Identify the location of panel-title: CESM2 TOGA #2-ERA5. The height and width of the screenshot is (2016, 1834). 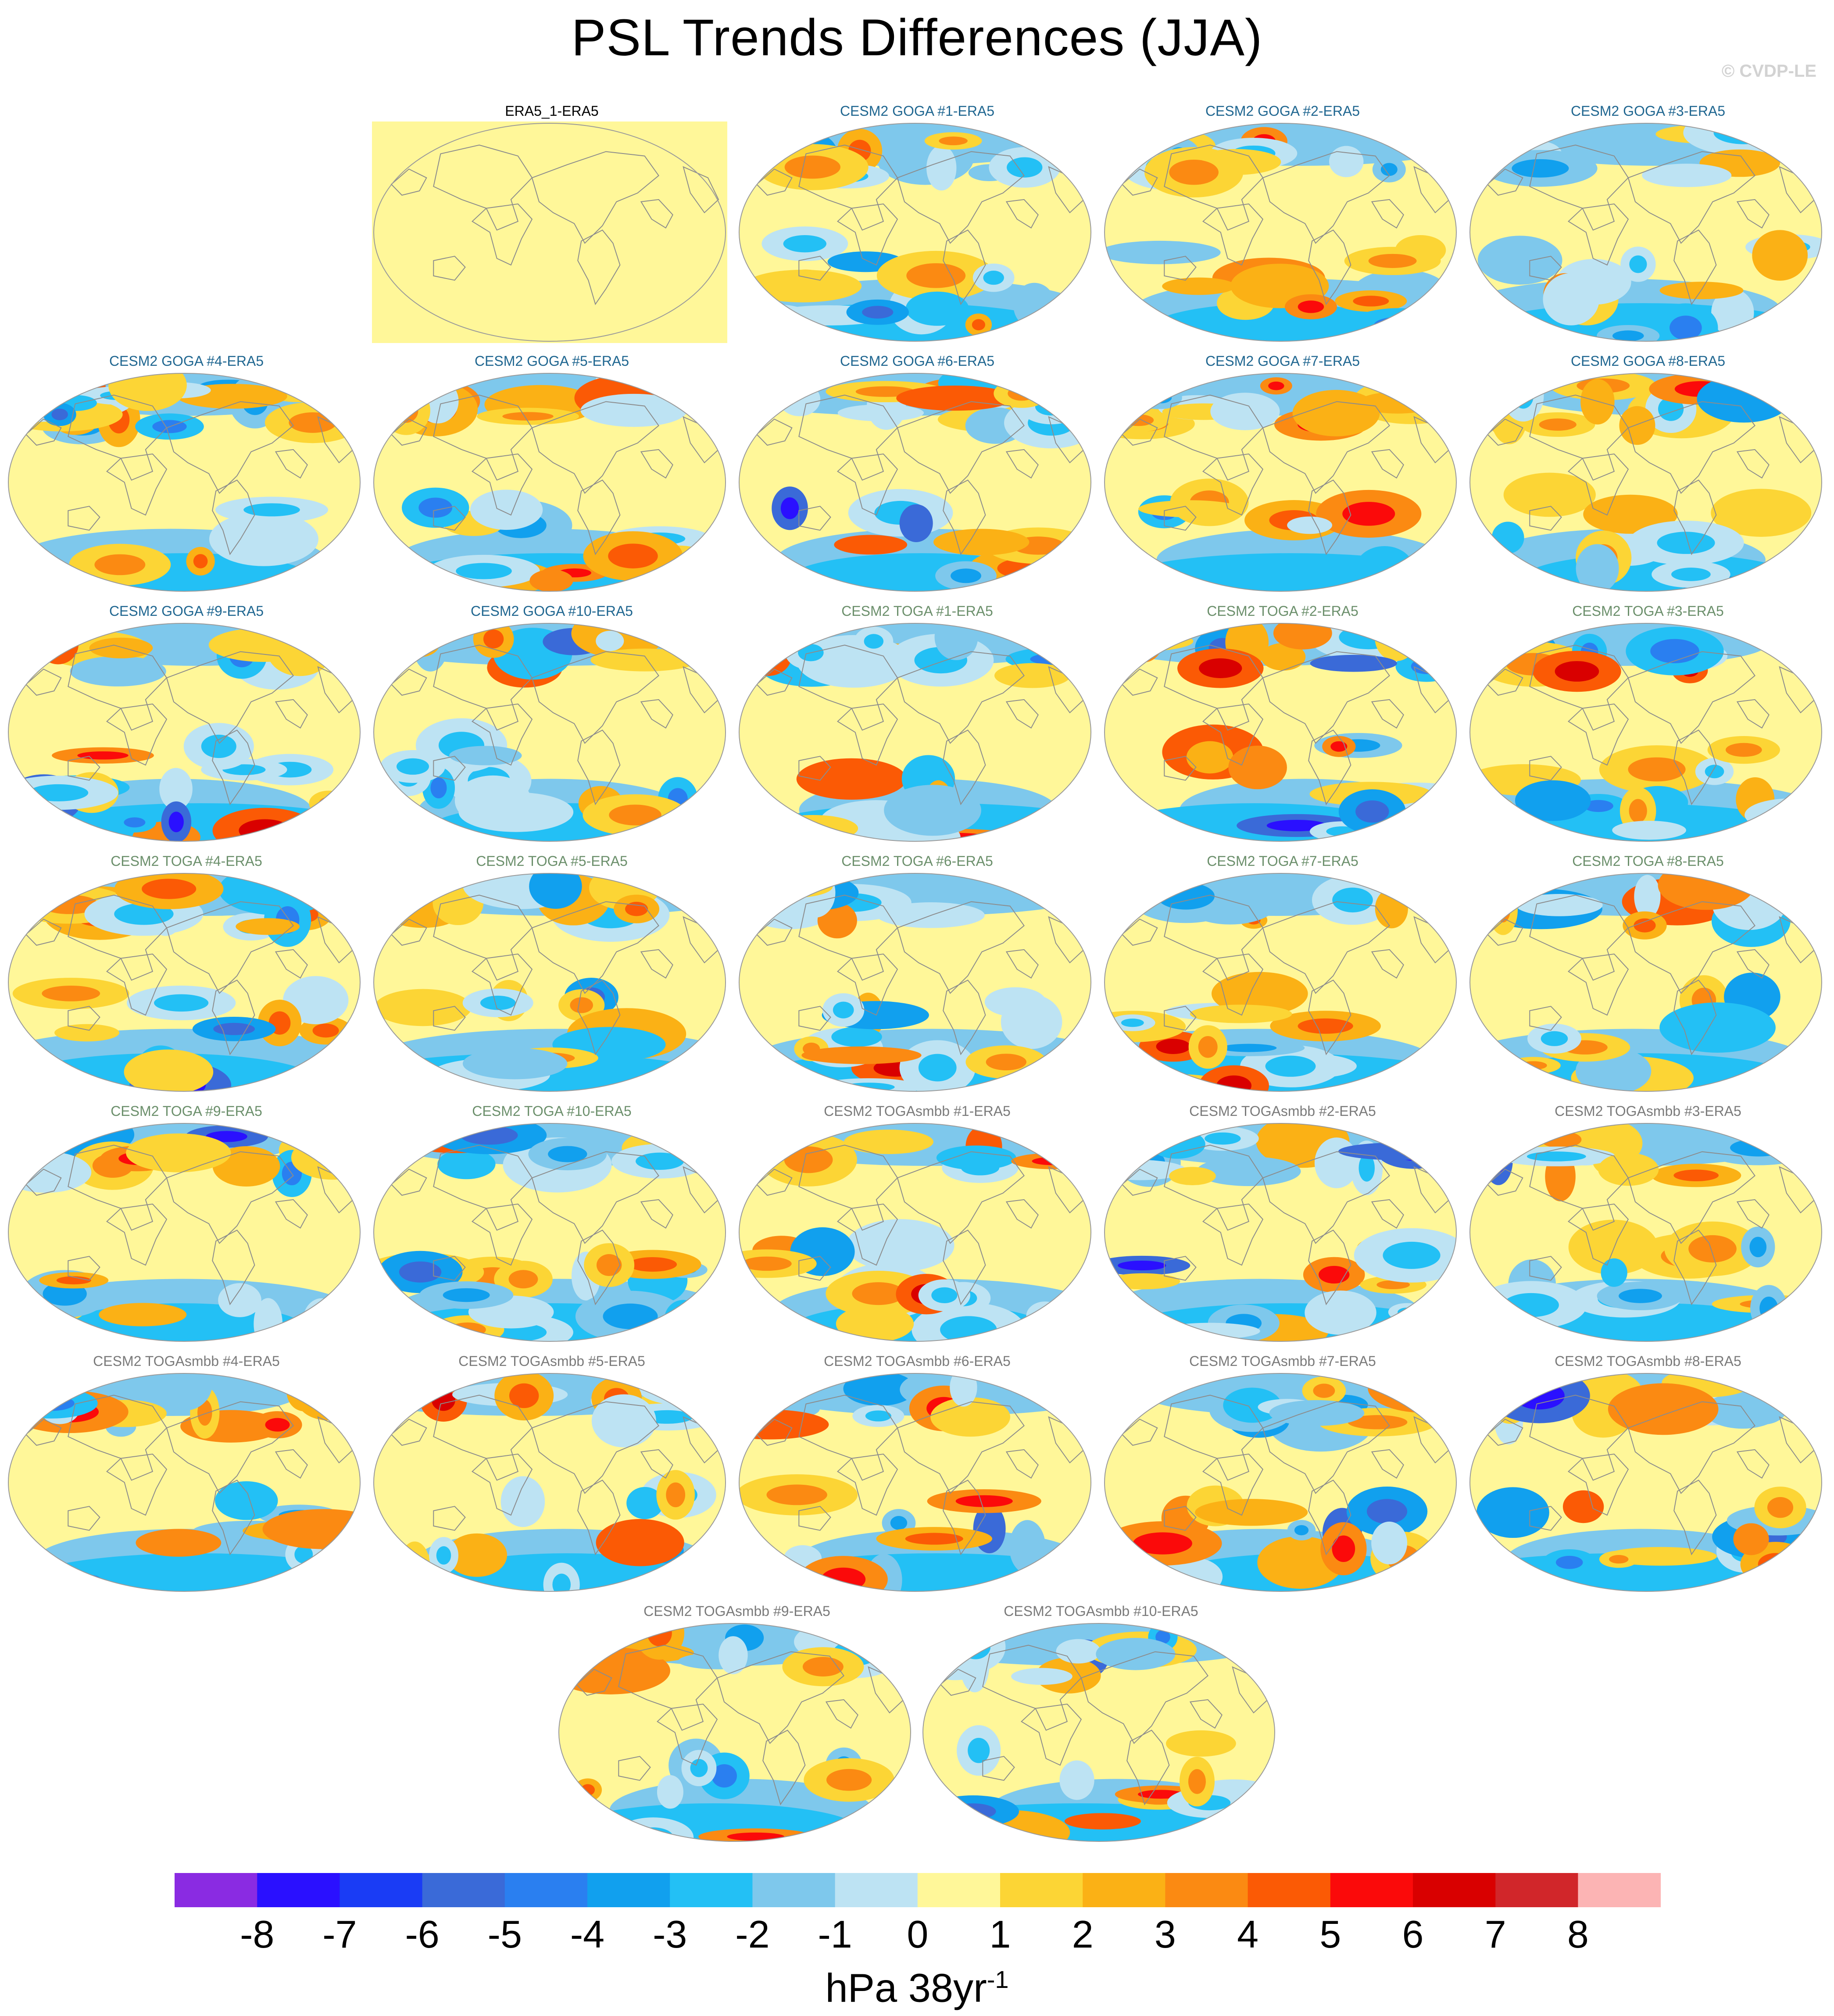
(1283, 611).